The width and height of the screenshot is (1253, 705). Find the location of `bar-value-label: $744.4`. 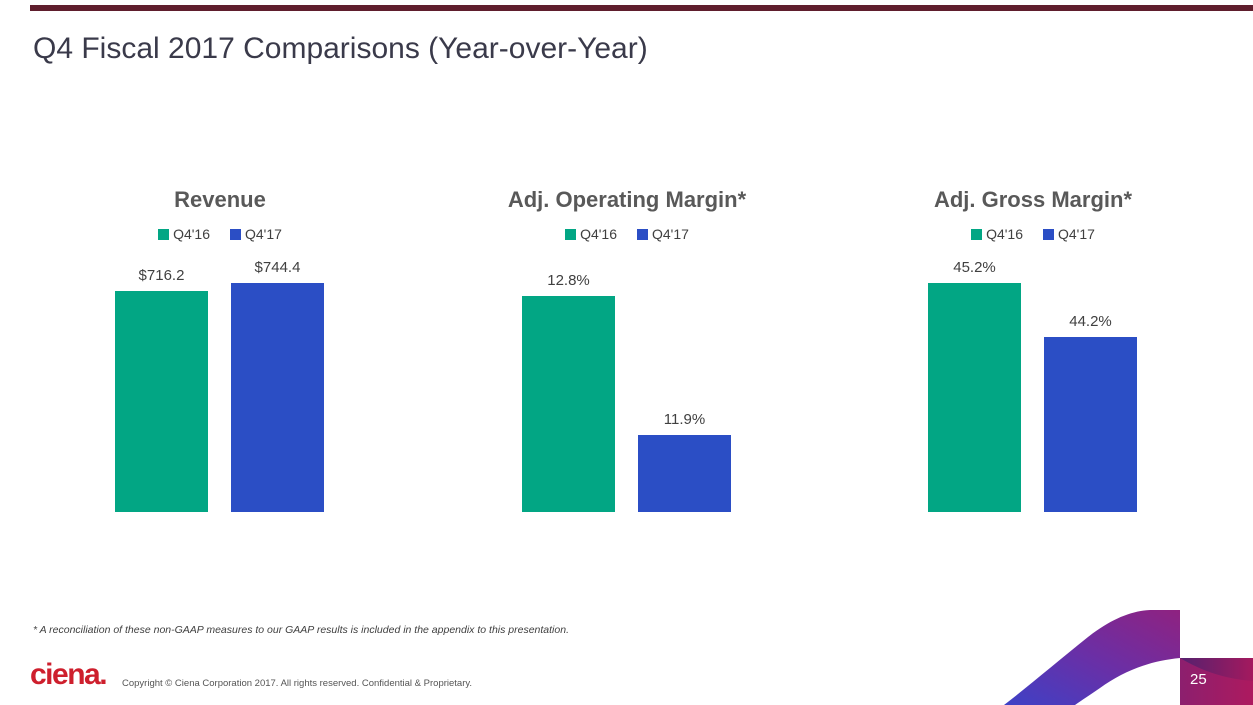

bar-value-label: $744.4 is located at coordinates (277, 267).